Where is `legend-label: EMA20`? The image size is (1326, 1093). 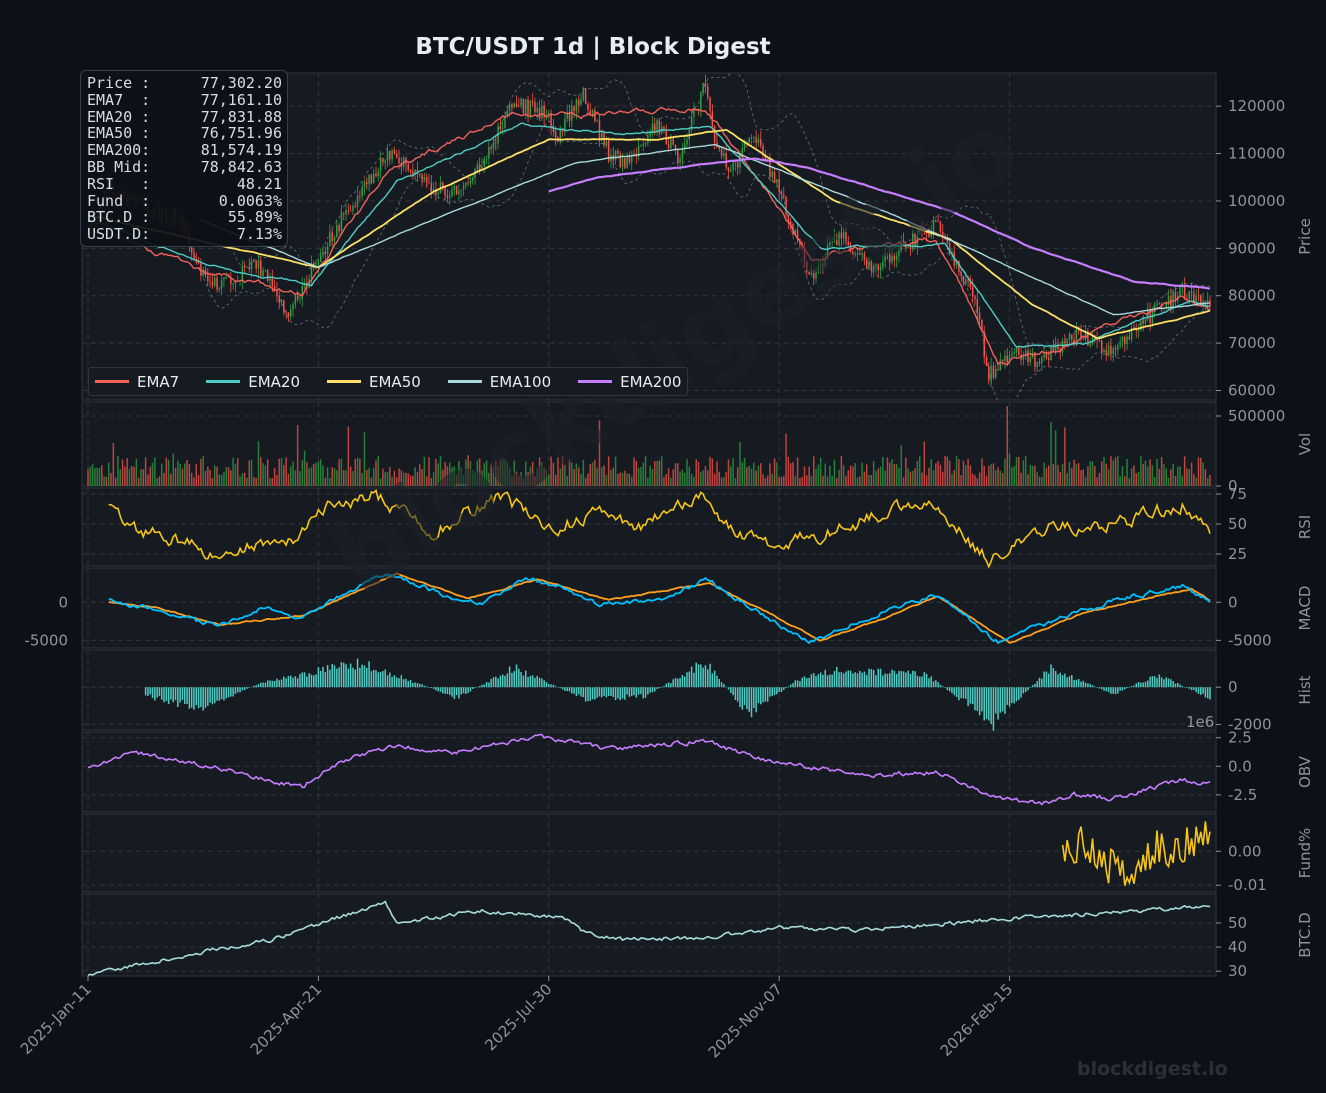 legend-label: EMA20 is located at coordinates (274, 381).